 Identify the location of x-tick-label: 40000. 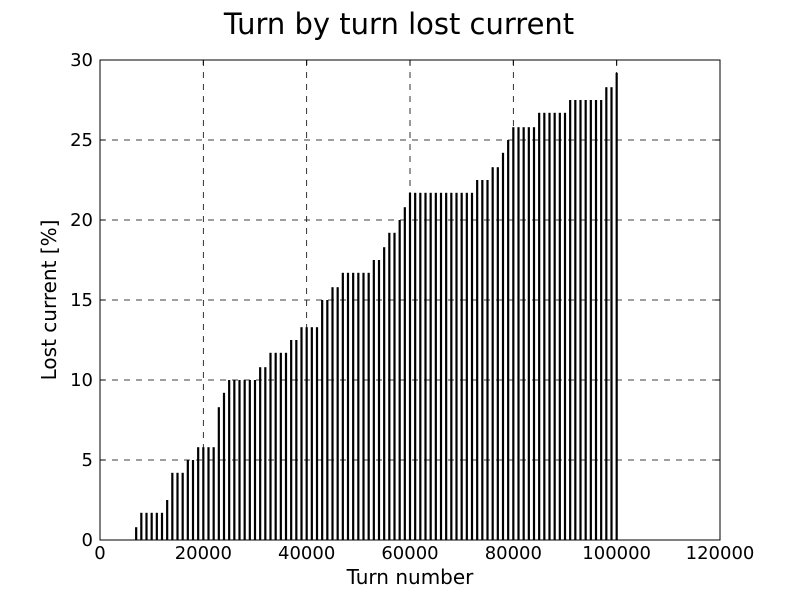
(306, 553).